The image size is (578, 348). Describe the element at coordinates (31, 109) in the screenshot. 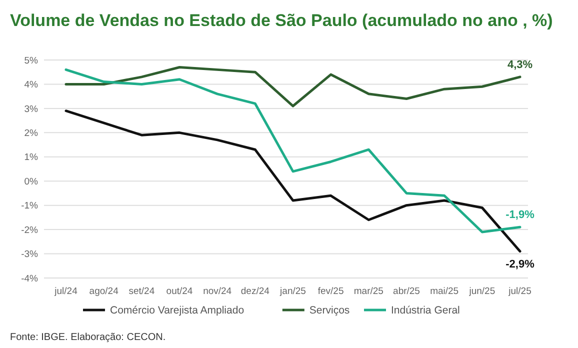

I see `y-tick-label: 3%` at that location.